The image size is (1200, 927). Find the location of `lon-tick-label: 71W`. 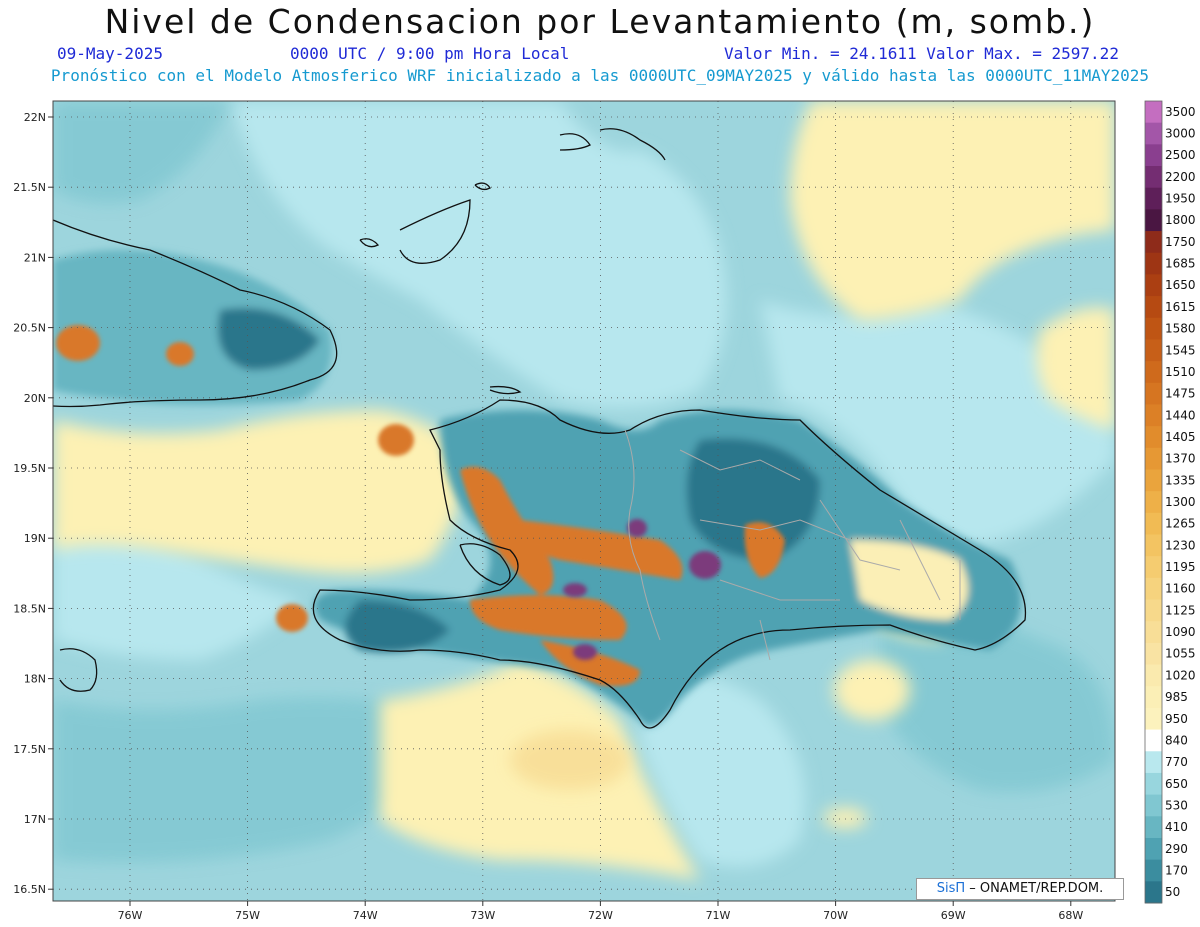

lon-tick-label: 71W is located at coordinates (718, 915).